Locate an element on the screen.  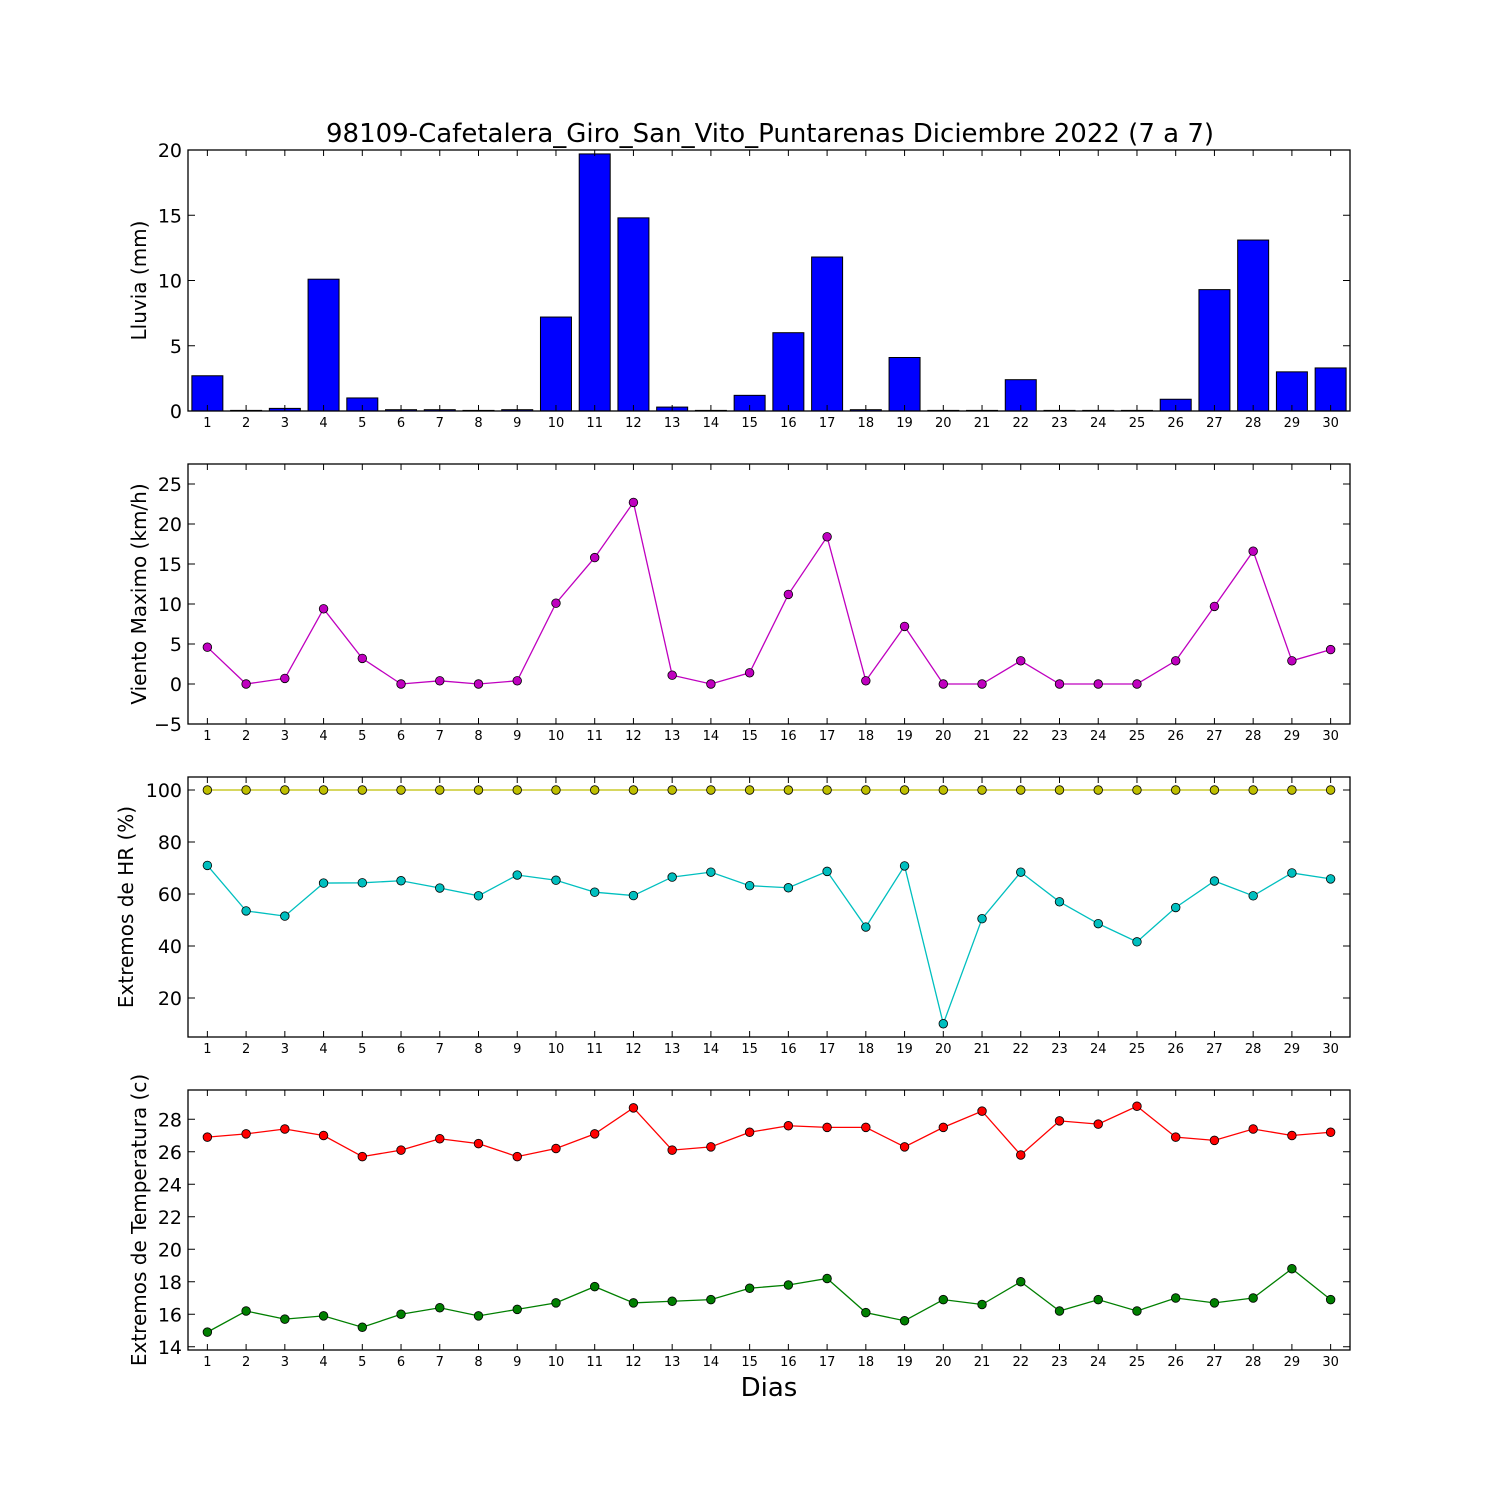
x-tick-label: 19 is located at coordinates (904, 423).